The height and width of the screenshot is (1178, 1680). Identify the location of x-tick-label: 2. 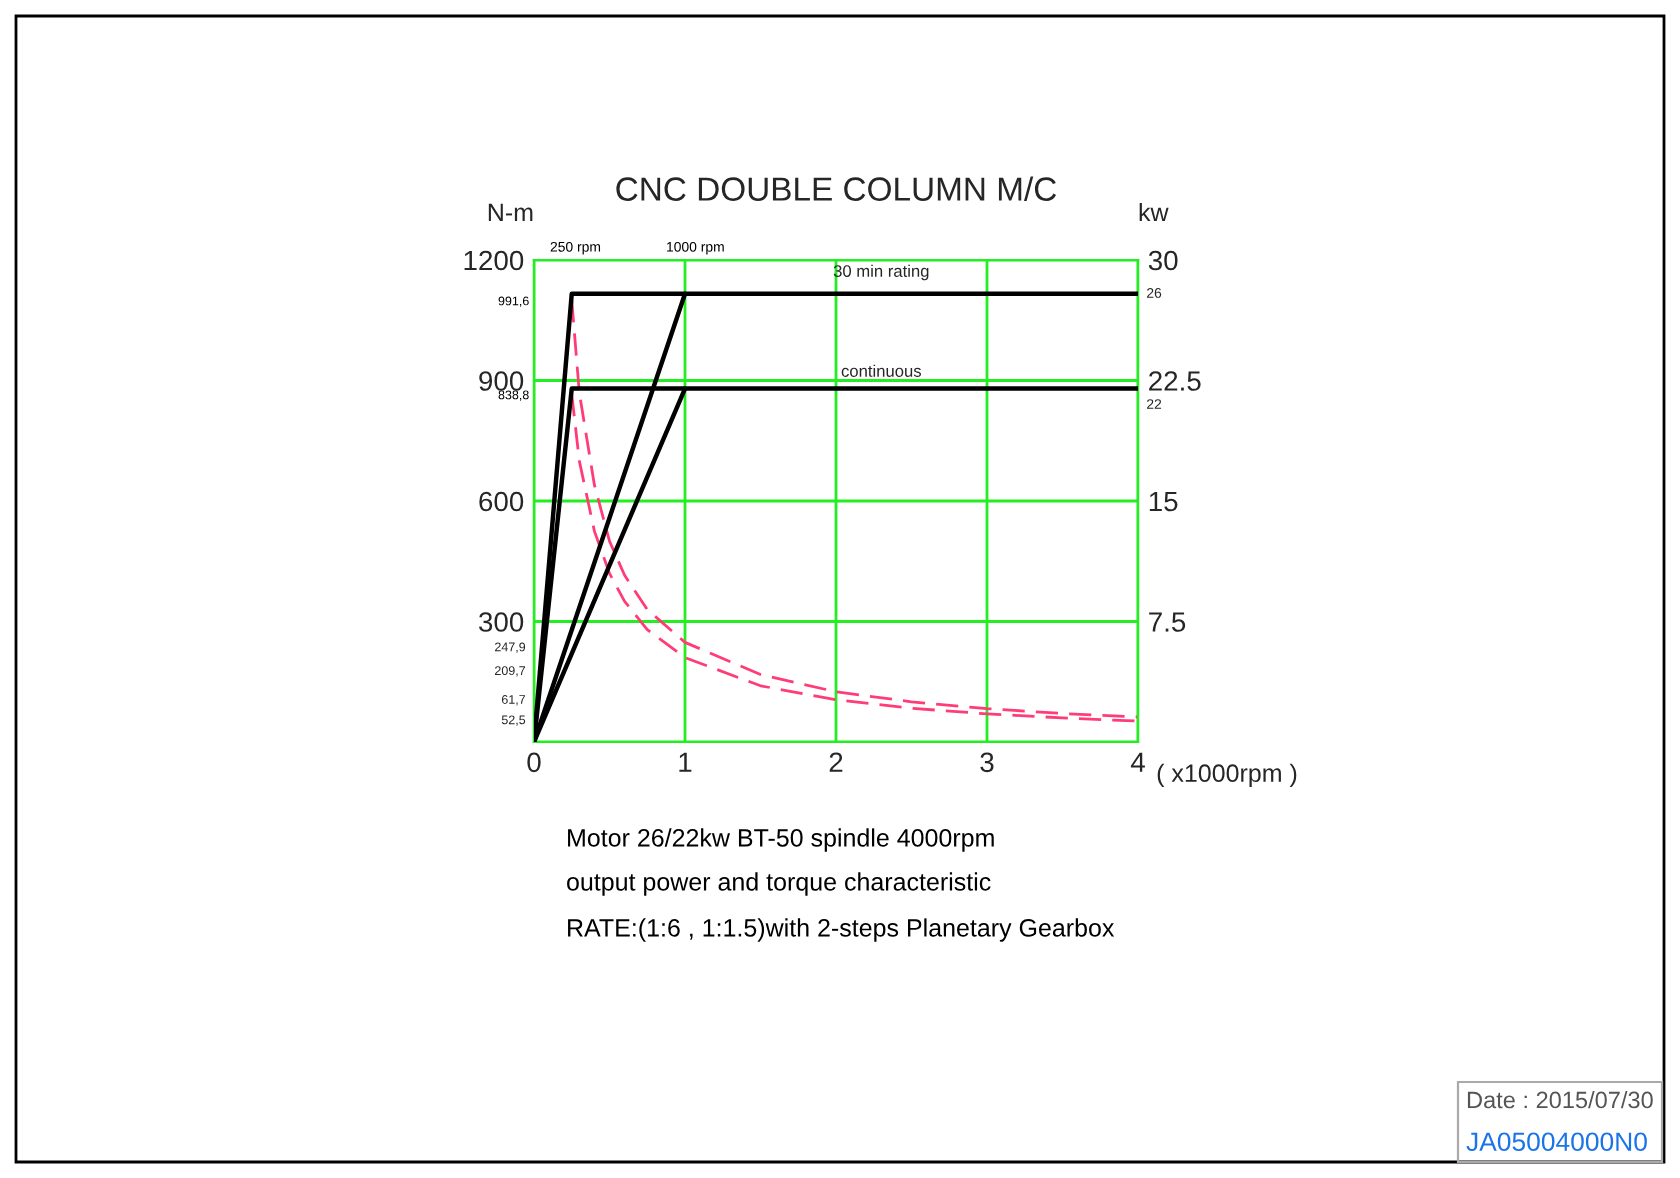
(836, 762).